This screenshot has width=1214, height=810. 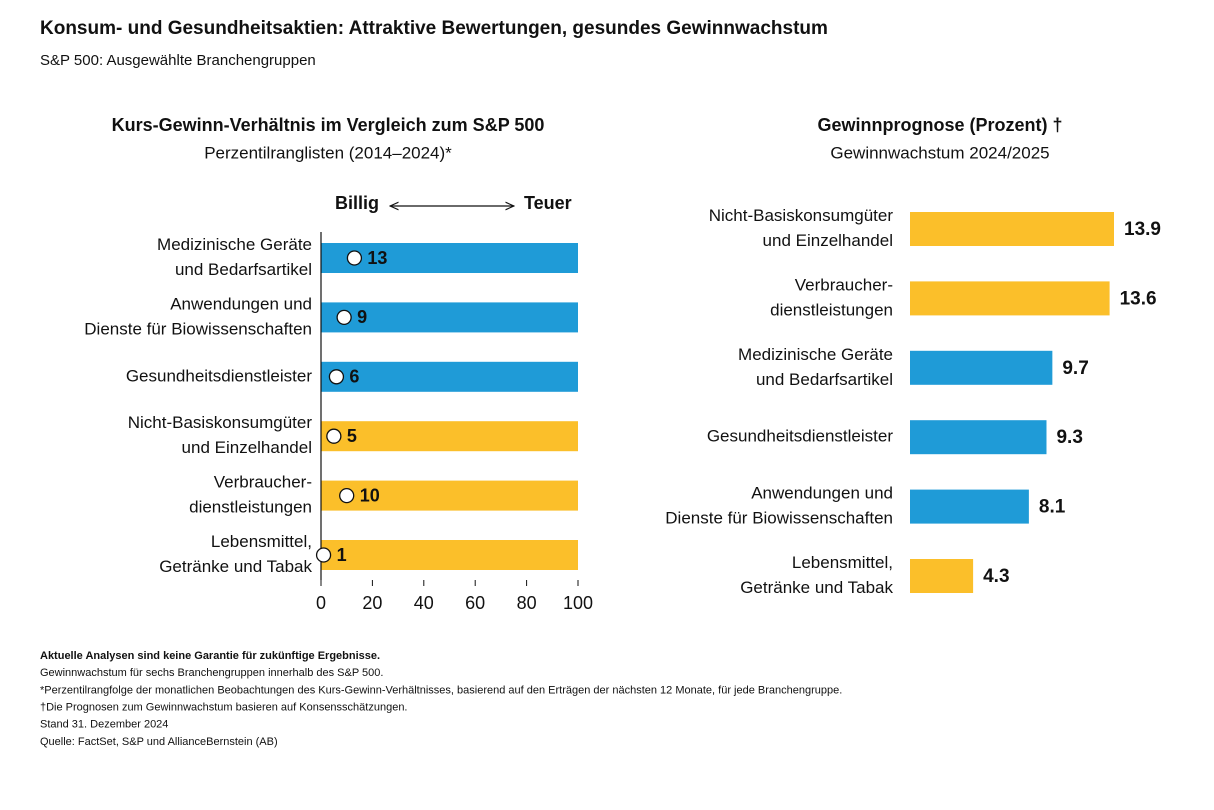 What do you see at coordinates (352, 436) in the screenshot?
I see `value-label: 5` at bounding box center [352, 436].